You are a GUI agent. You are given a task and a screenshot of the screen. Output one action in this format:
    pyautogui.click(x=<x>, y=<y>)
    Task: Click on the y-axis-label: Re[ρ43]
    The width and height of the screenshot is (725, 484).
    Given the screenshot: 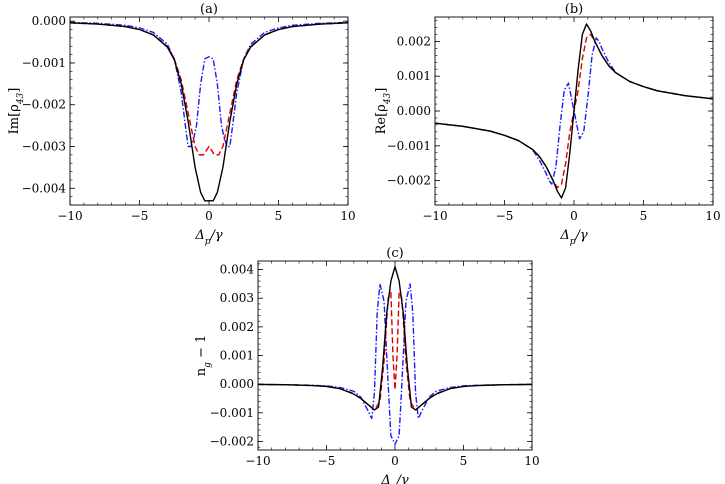 What is the action you would take?
    pyautogui.click(x=383, y=111)
    